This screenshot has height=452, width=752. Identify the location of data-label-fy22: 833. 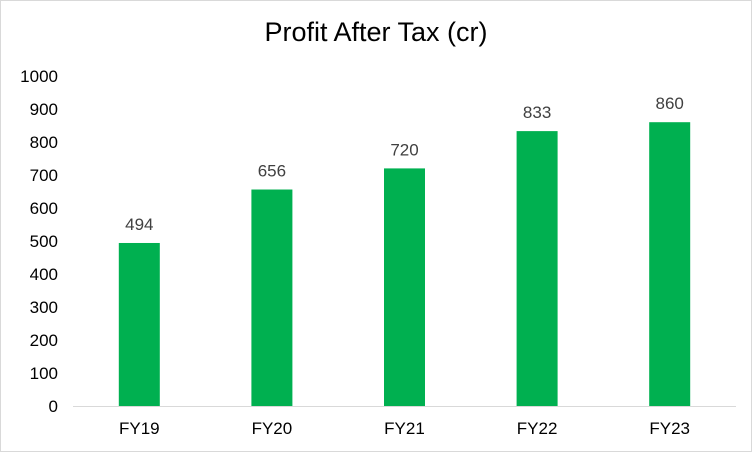
(537, 112).